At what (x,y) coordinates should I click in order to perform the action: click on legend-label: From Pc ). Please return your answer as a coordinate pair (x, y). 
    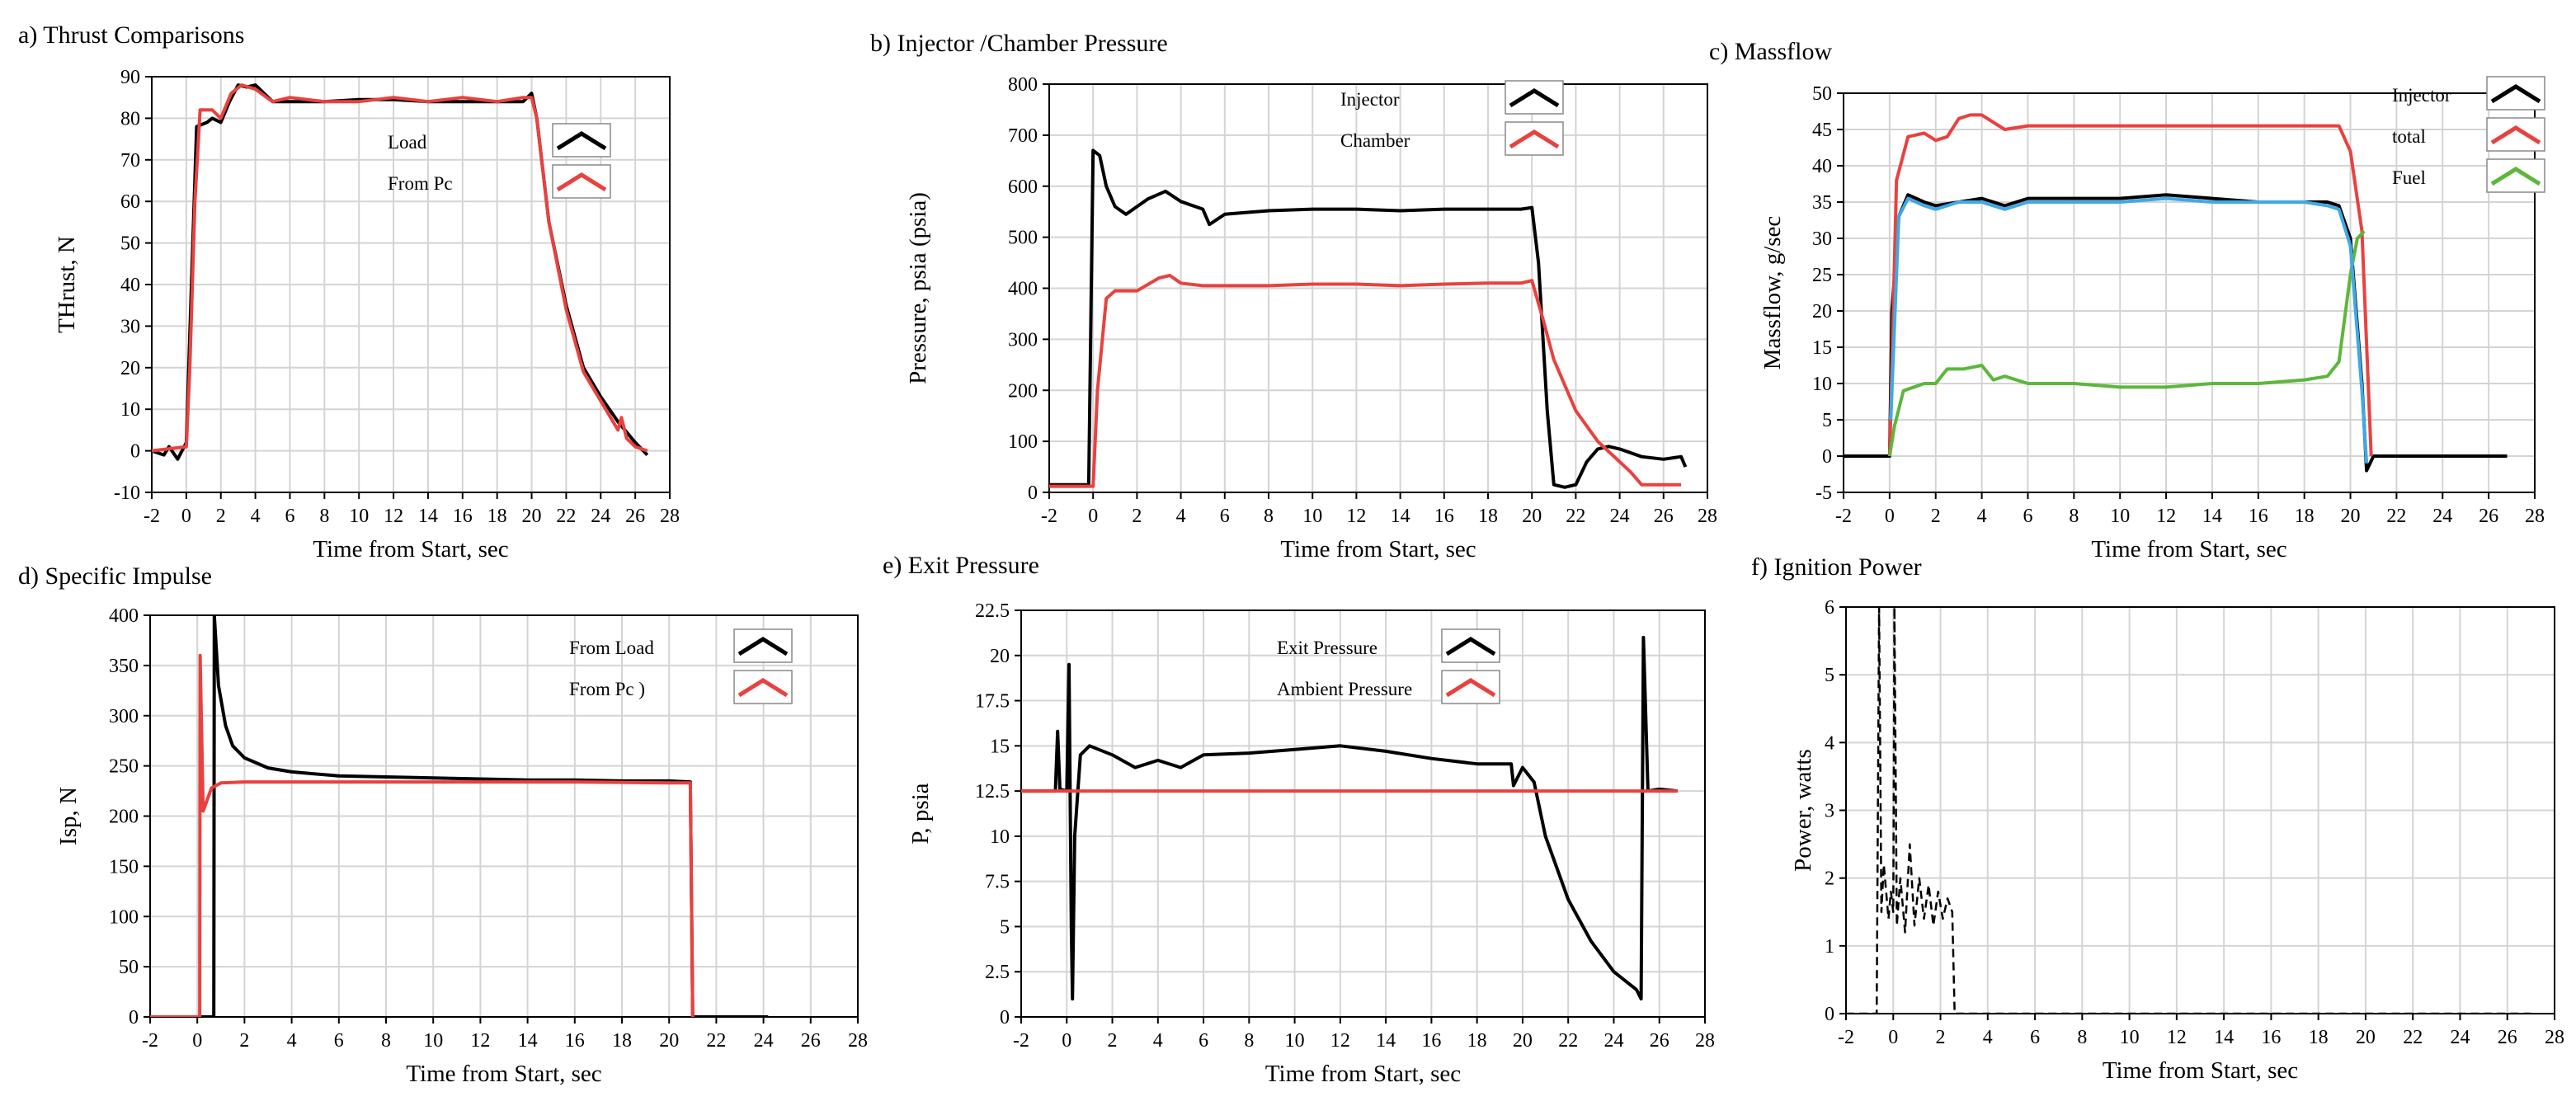
    Looking at the image, I should click on (607, 689).